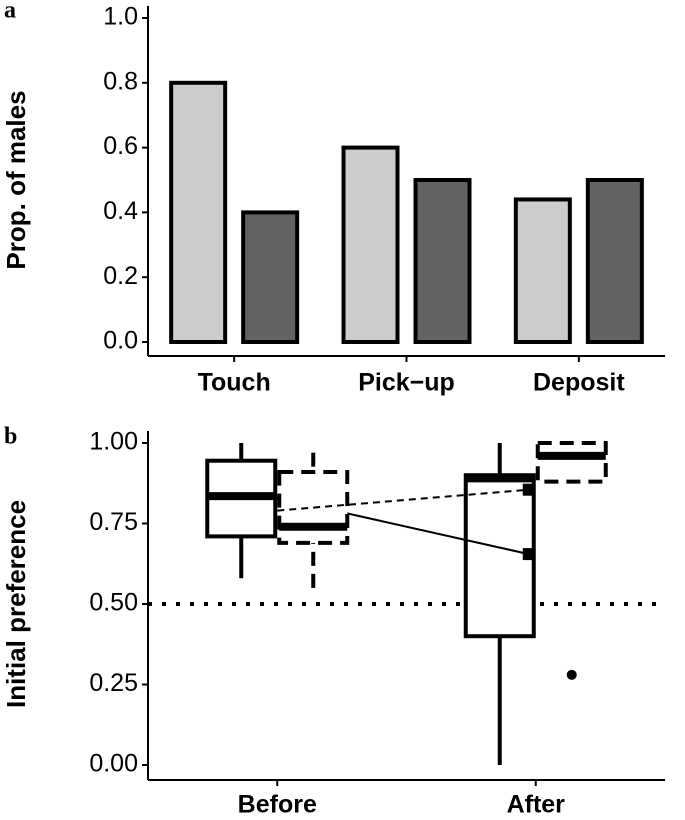 The image size is (685, 820). Describe the element at coordinates (16, 604) in the screenshot. I see `y-axis-title: Initial preference` at that location.